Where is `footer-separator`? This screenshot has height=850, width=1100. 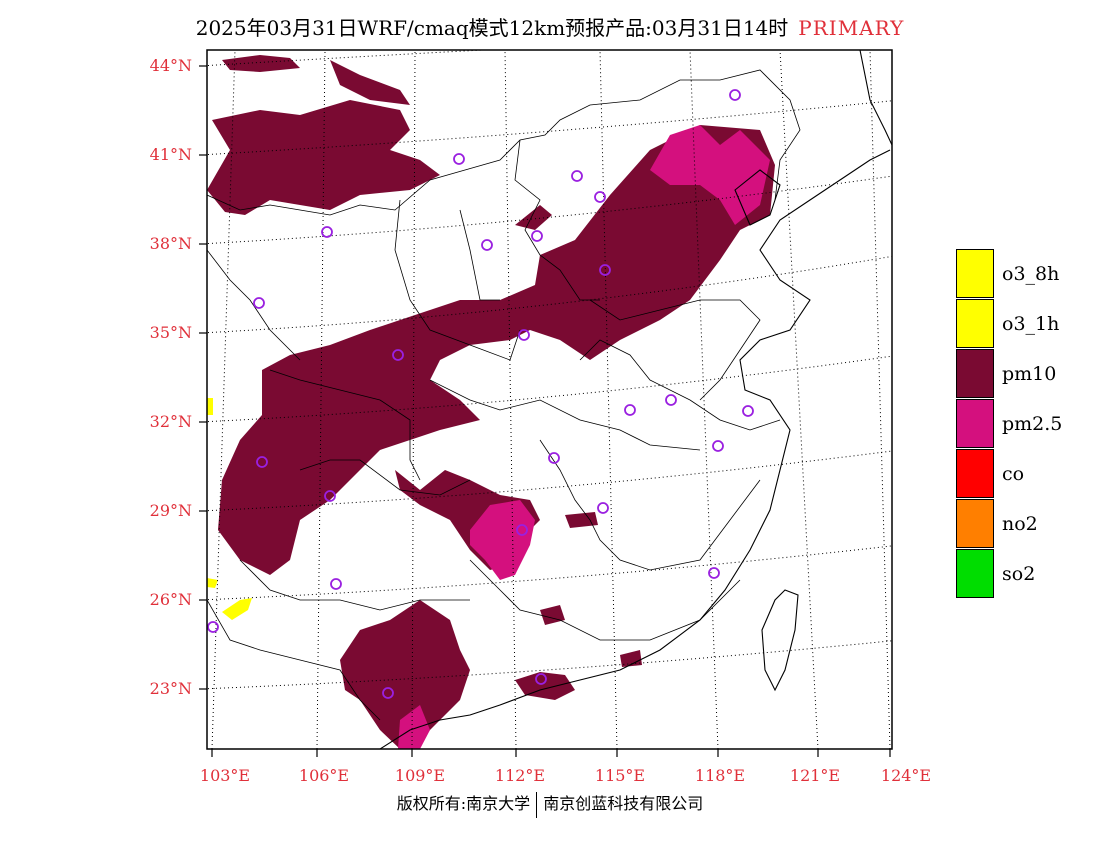
footer-separator is located at coordinates (537, 804).